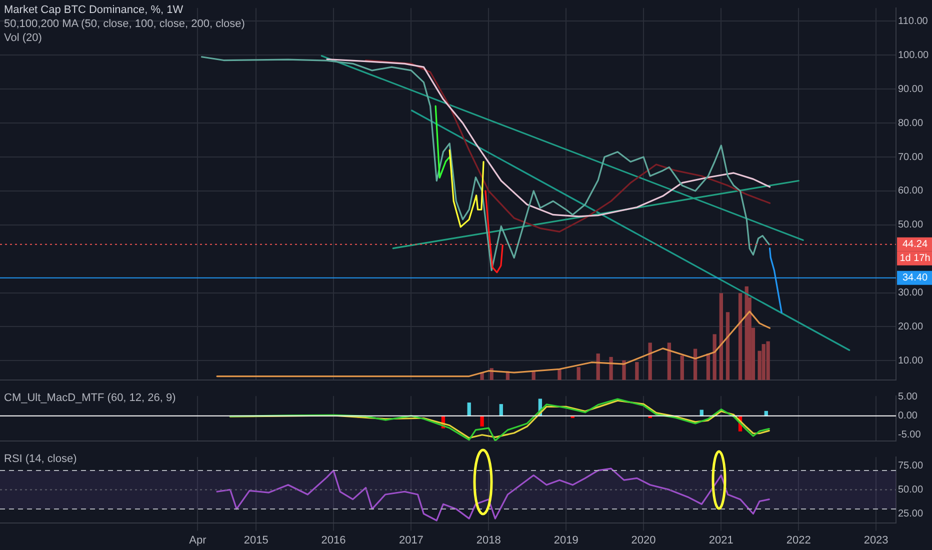  I want to click on ref-line-label: 44.24, so click(915, 244).